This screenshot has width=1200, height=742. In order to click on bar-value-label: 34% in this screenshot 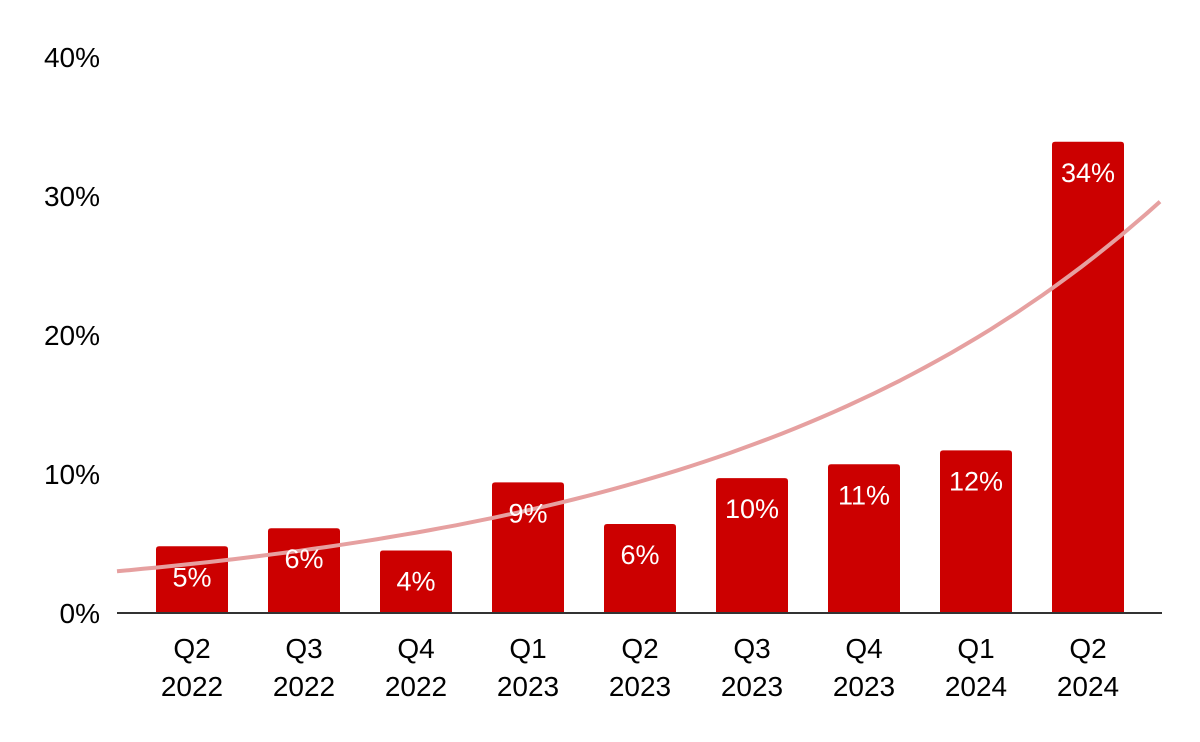, I will do `click(1088, 173)`.